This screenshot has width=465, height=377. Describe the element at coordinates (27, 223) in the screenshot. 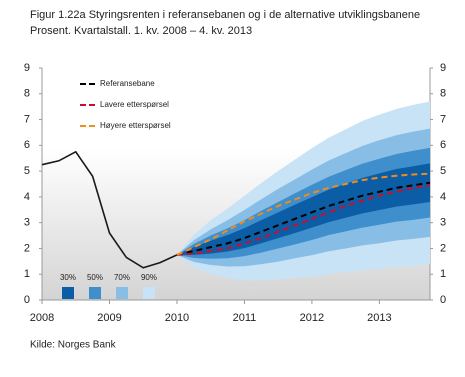

I see `y-tick-label: 3` at that location.